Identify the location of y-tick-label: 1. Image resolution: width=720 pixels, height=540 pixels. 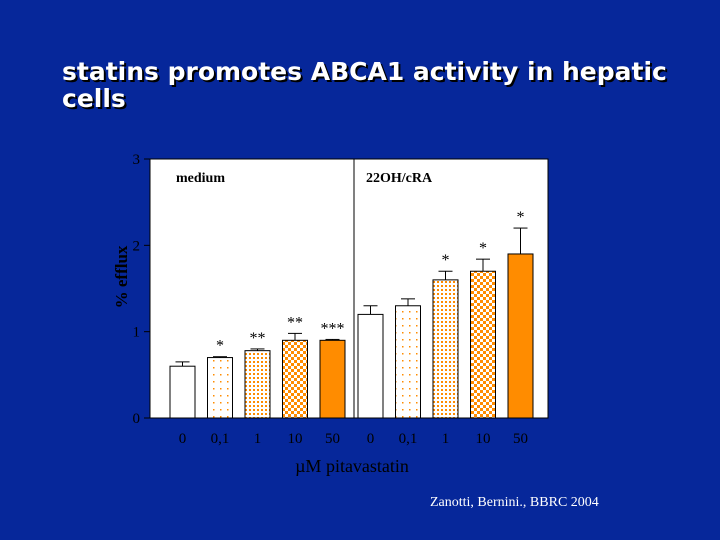
(137, 333).